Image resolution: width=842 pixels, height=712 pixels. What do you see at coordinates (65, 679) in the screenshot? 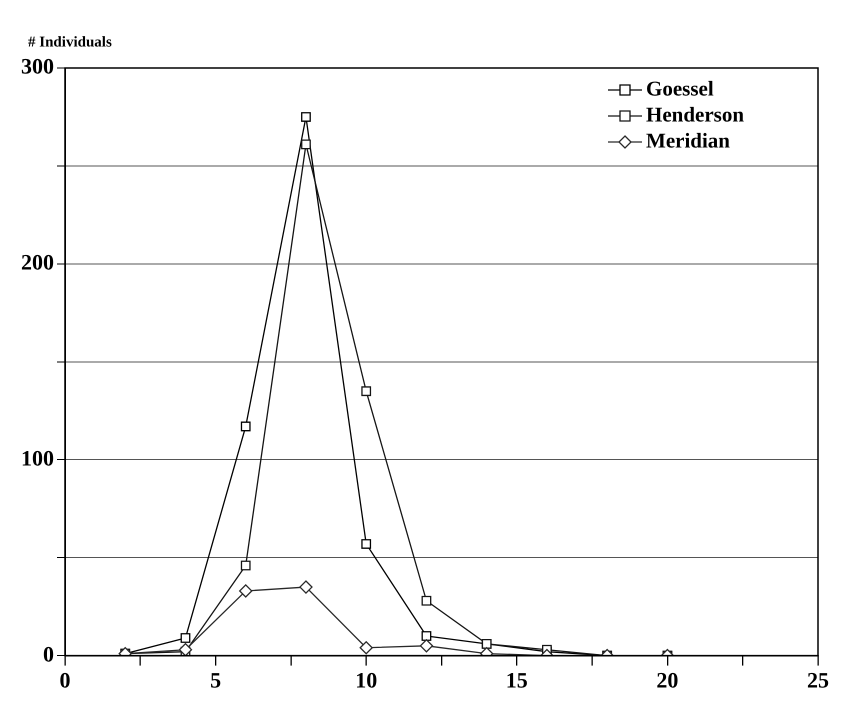
I see `x-tick-label: 0` at bounding box center [65, 679].